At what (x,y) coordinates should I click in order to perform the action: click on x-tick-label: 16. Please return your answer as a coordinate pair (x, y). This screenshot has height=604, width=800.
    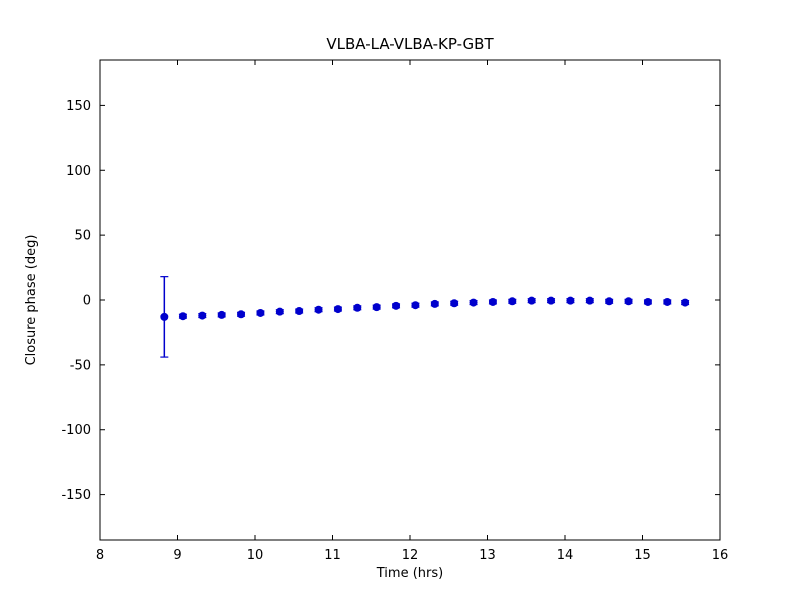
    Looking at the image, I should click on (720, 555).